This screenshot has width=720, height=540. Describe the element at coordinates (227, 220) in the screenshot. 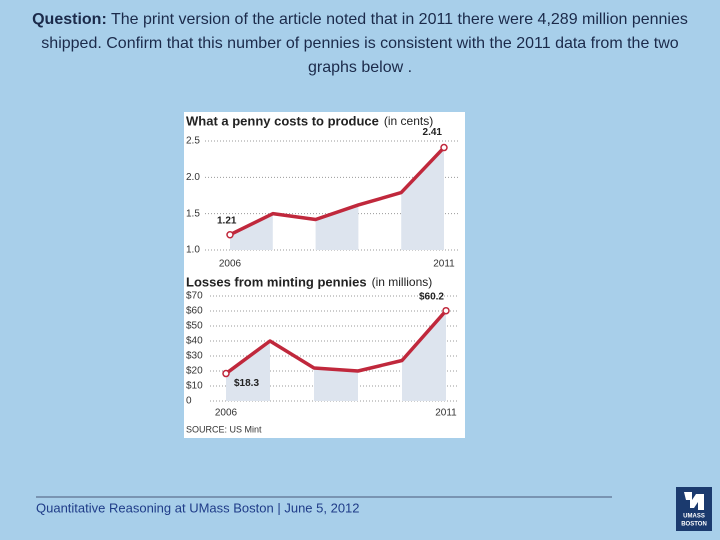

I see `value-label: 1.21` at that location.